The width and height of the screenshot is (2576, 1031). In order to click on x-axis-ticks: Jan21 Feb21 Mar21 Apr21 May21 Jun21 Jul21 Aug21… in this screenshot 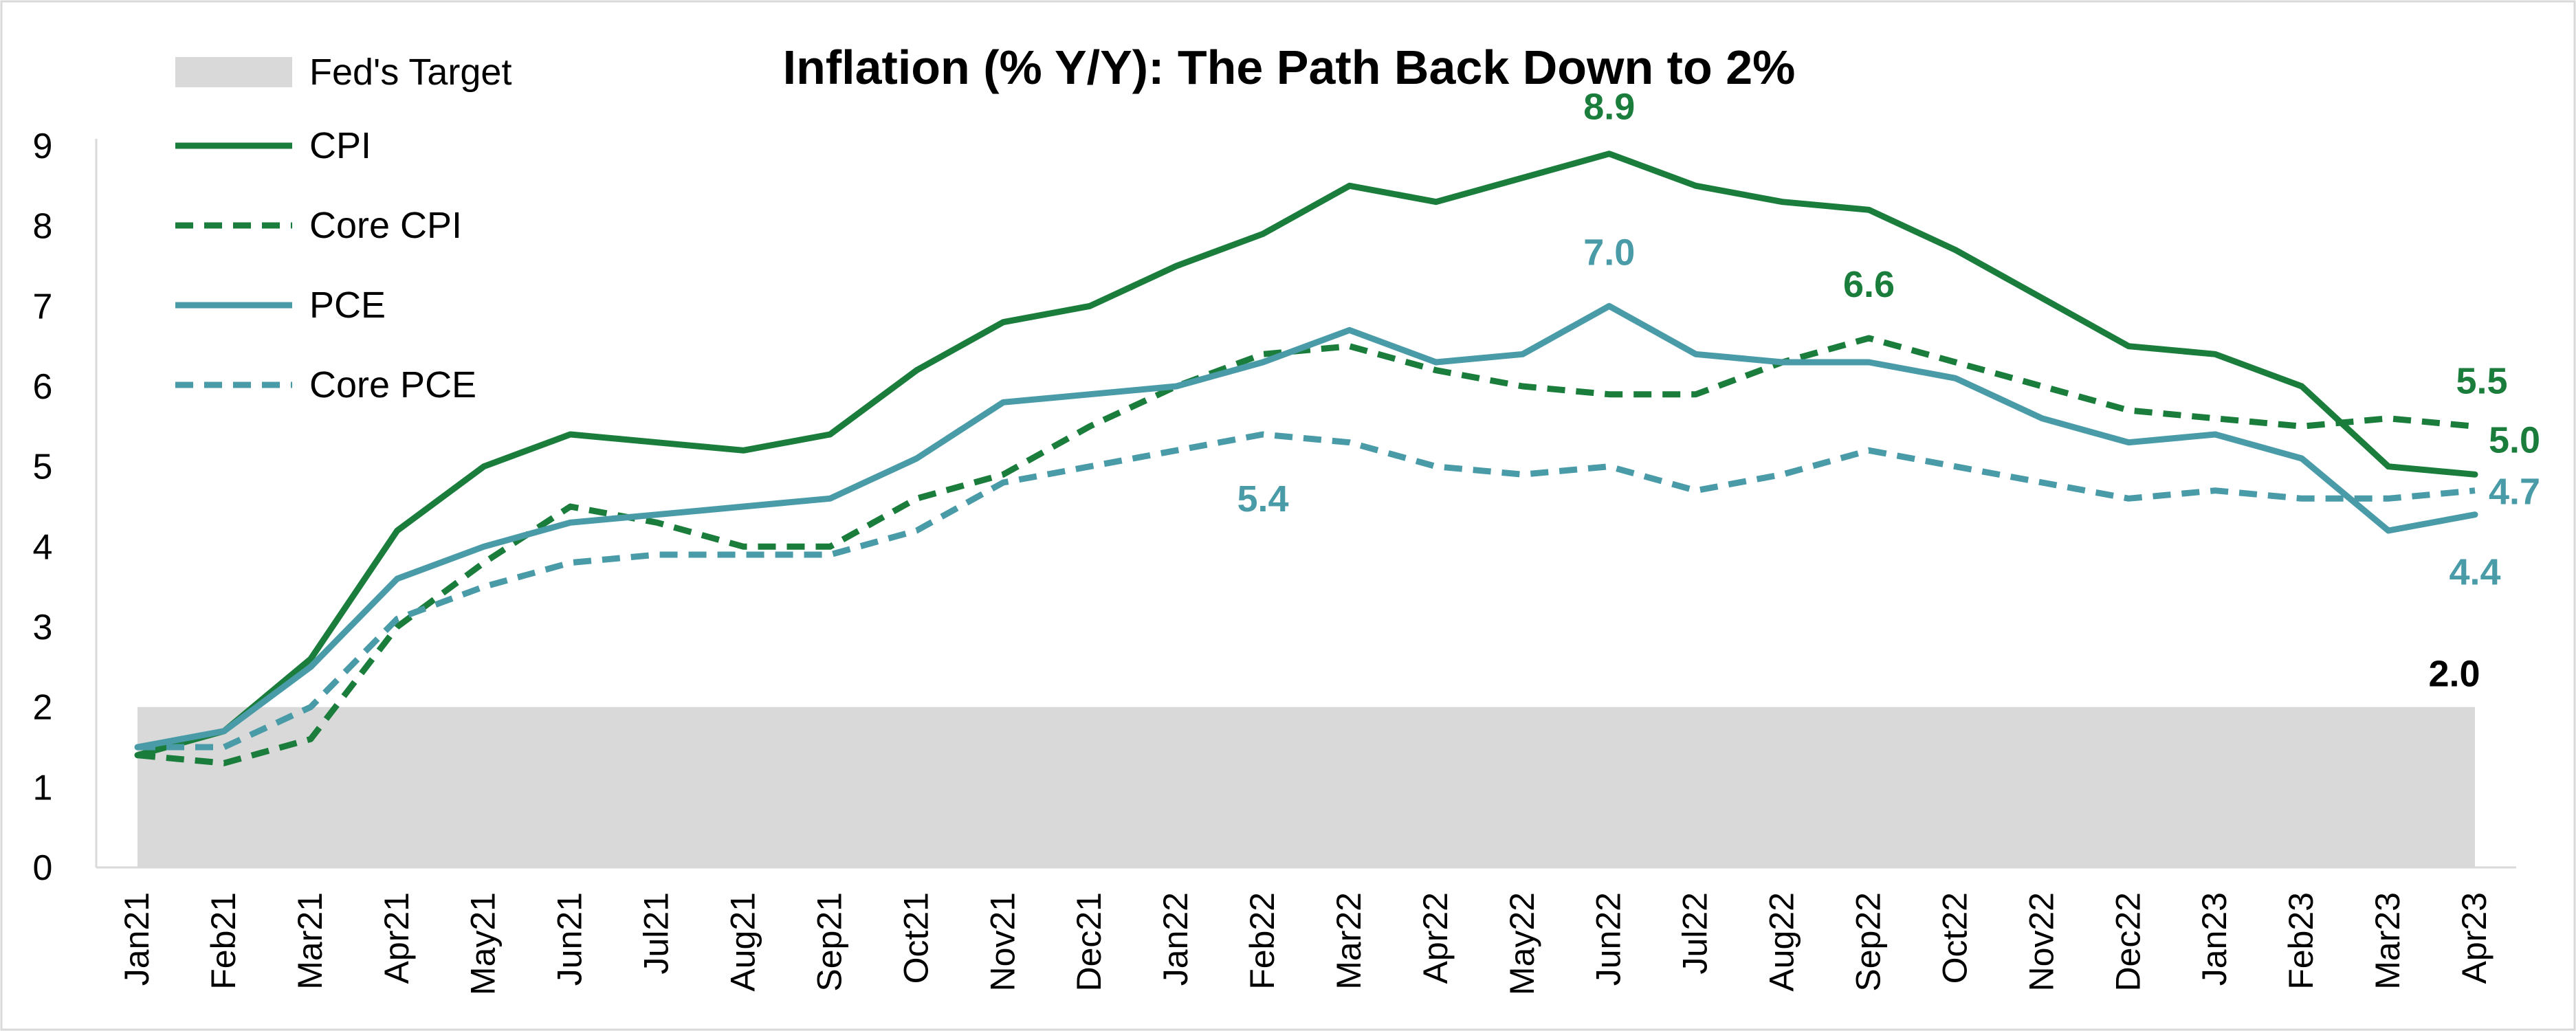, I will do `click(1306, 943)`.